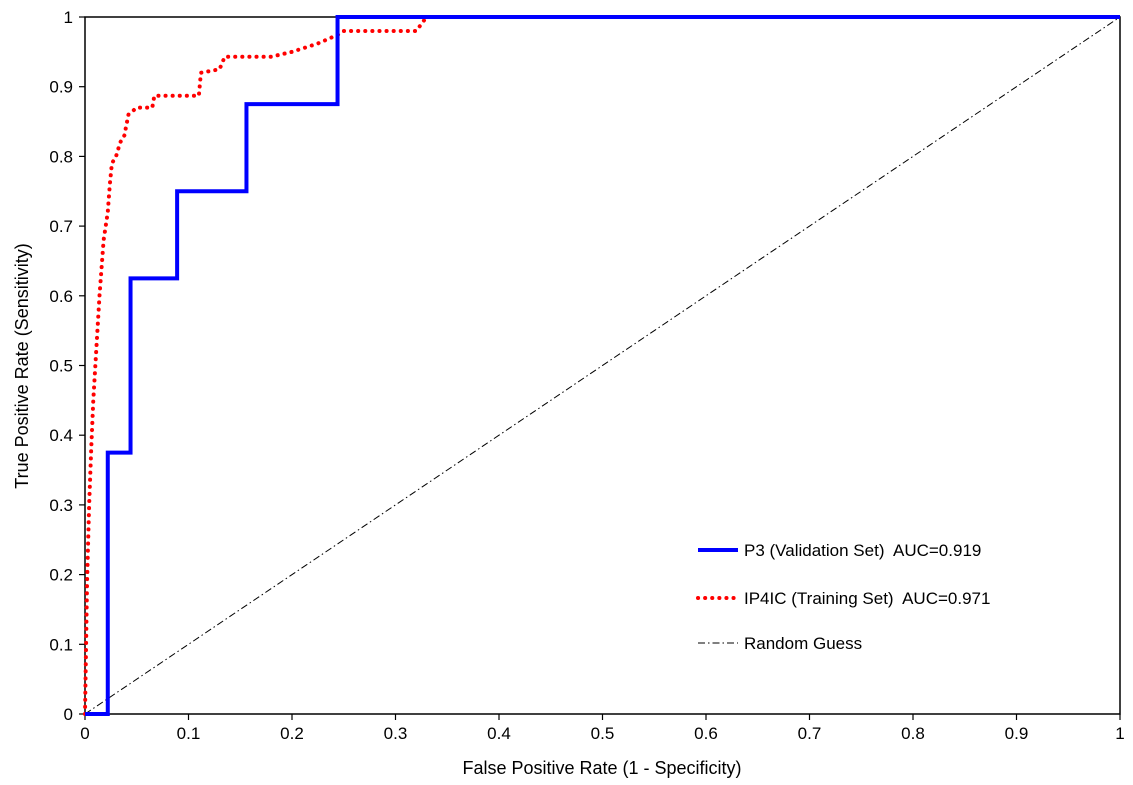 Image resolution: width=1133 pixels, height=785 pixels. I want to click on y-tick-label: 0.1, so click(61, 644).